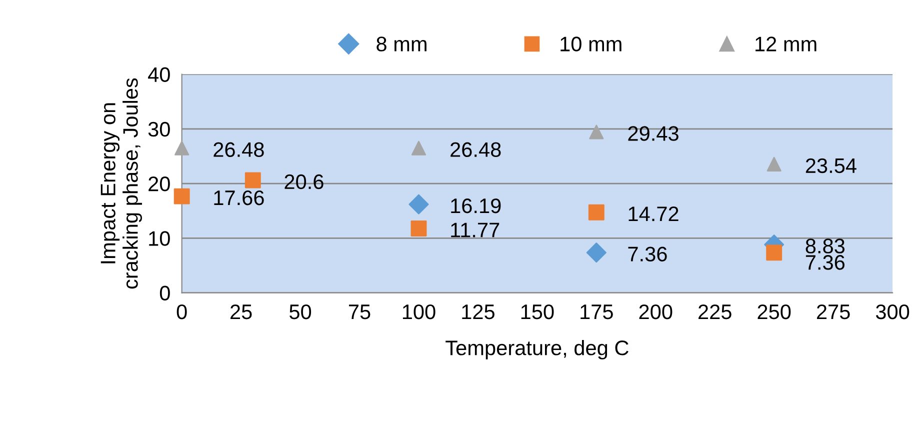 The image size is (923, 437). I want to click on x-tick-label: 200, so click(655, 312).